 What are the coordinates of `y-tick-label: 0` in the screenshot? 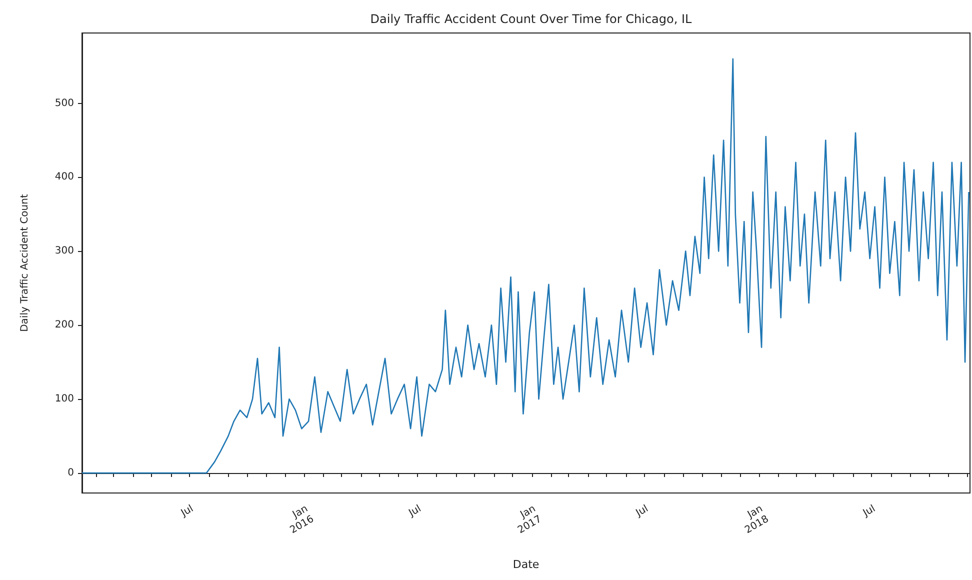 It's located at (71, 473).